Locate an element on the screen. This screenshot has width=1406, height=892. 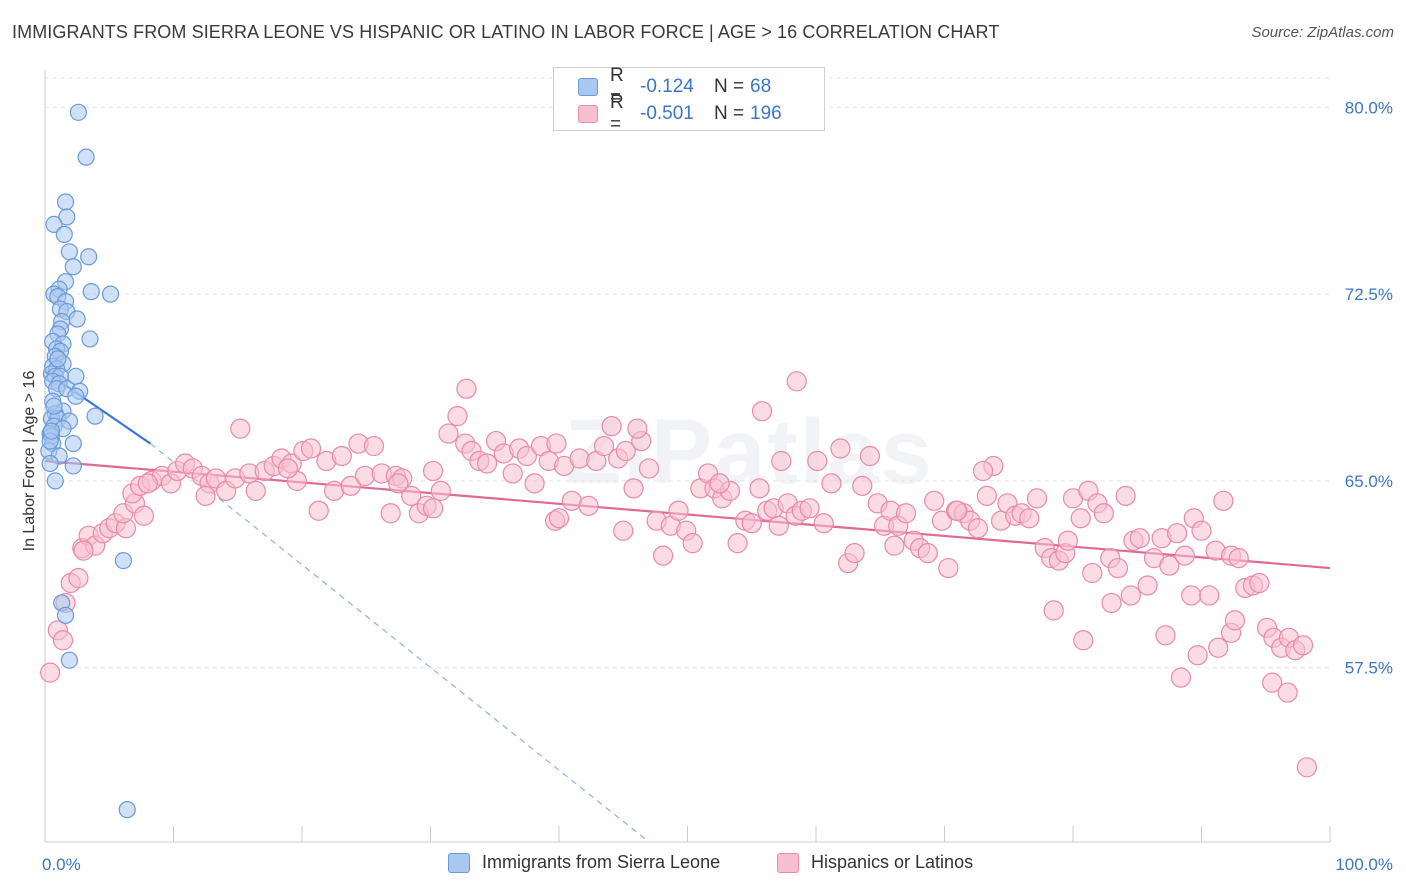
legend-row-hispanics: R = -0.501 N = 196 is located at coordinates (668, 113).